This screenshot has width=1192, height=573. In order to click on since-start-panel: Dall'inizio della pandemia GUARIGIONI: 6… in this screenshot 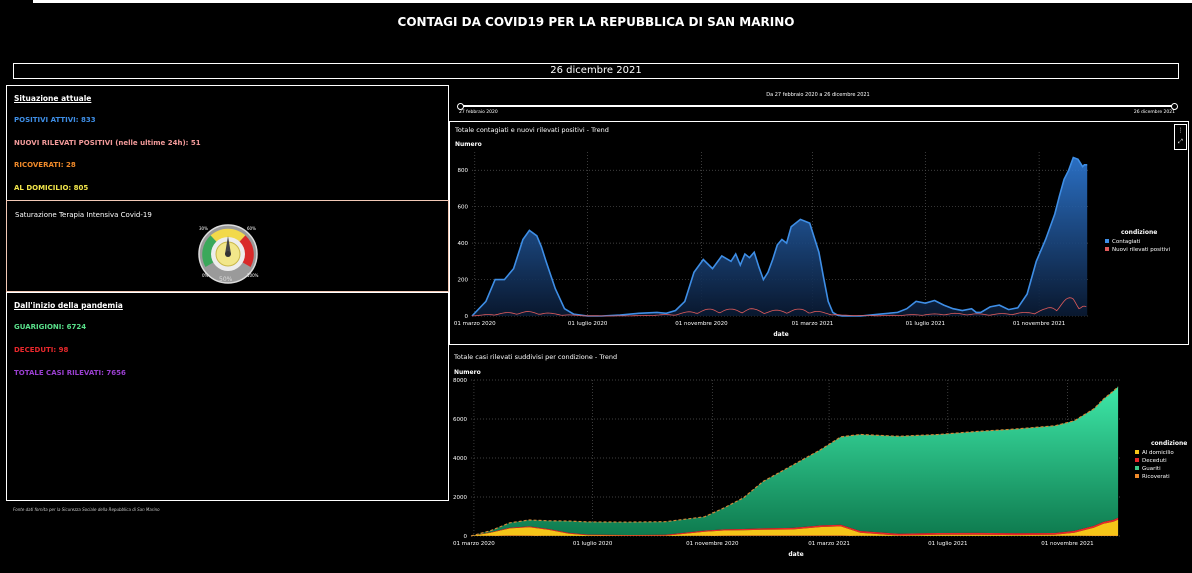, I will do `click(227, 396)`.